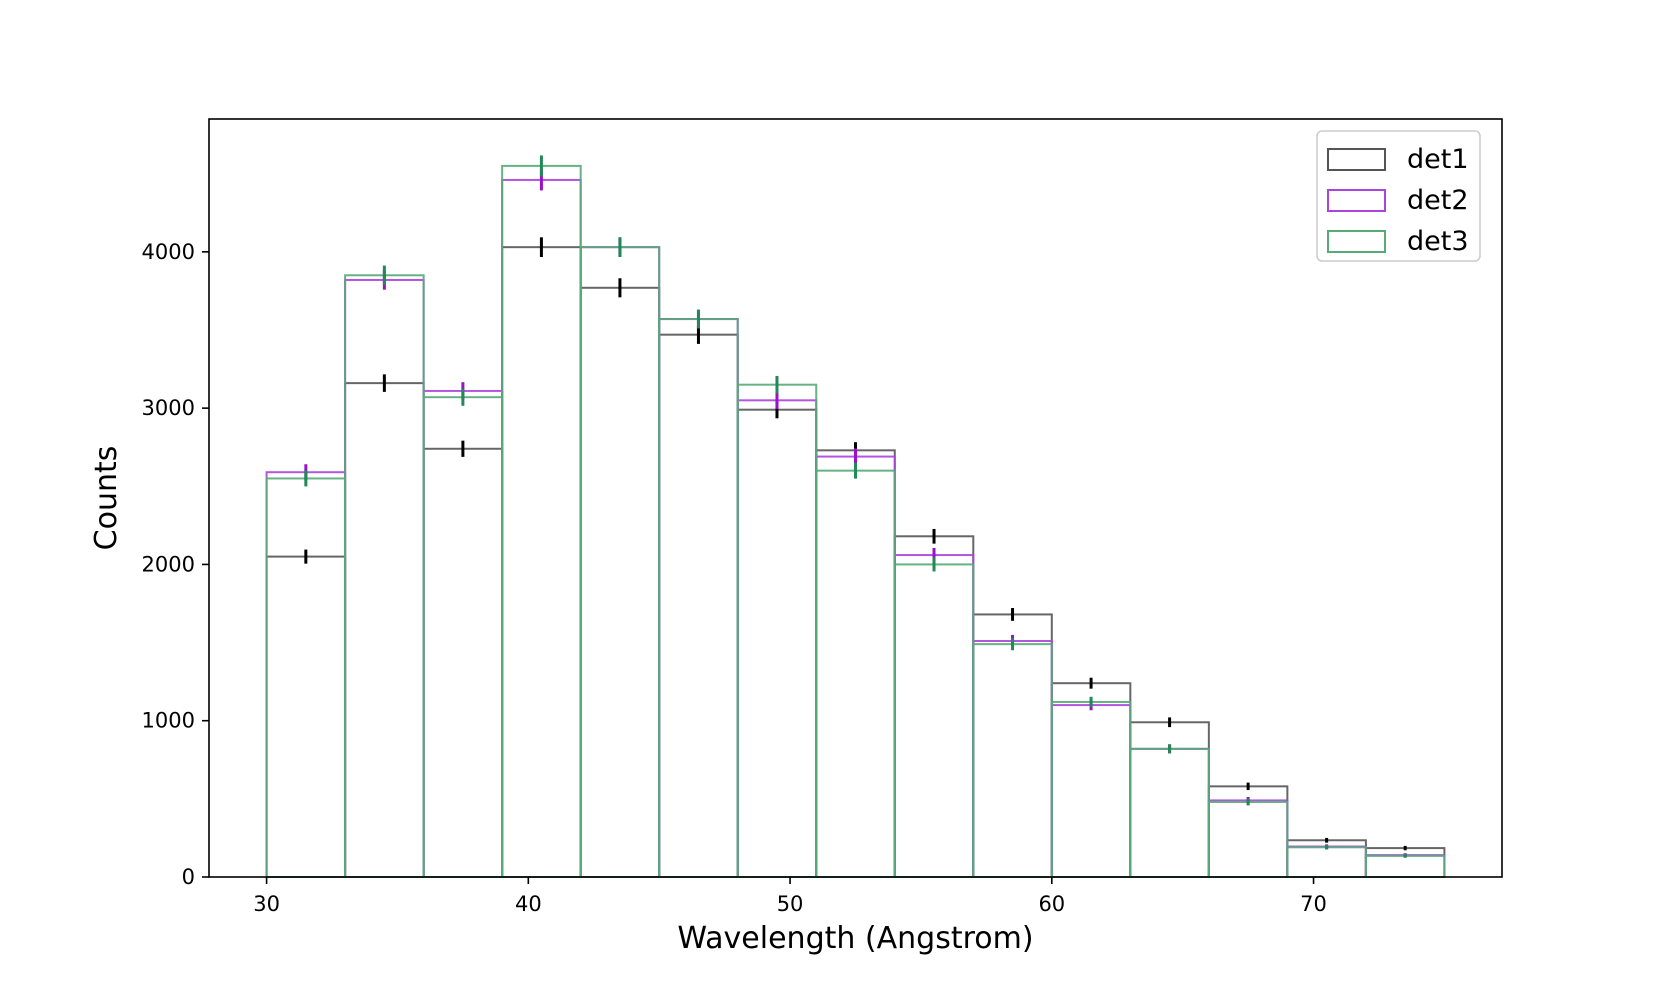  Describe the element at coordinates (266, 904) in the screenshot. I see `x-tick-label: 30` at that location.